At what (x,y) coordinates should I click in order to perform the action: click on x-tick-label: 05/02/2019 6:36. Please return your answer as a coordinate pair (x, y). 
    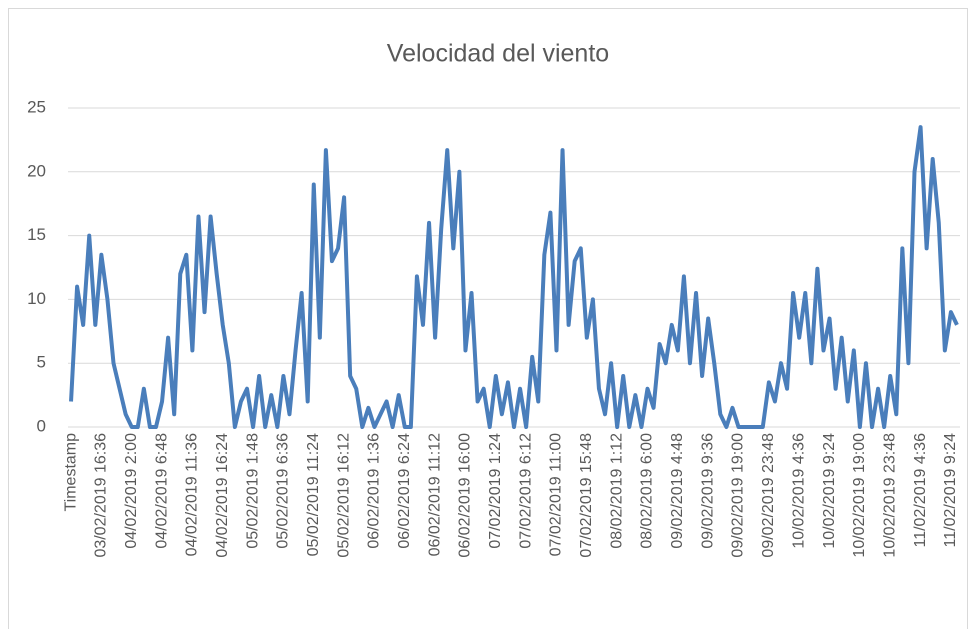
    Looking at the image, I should click on (283, 491).